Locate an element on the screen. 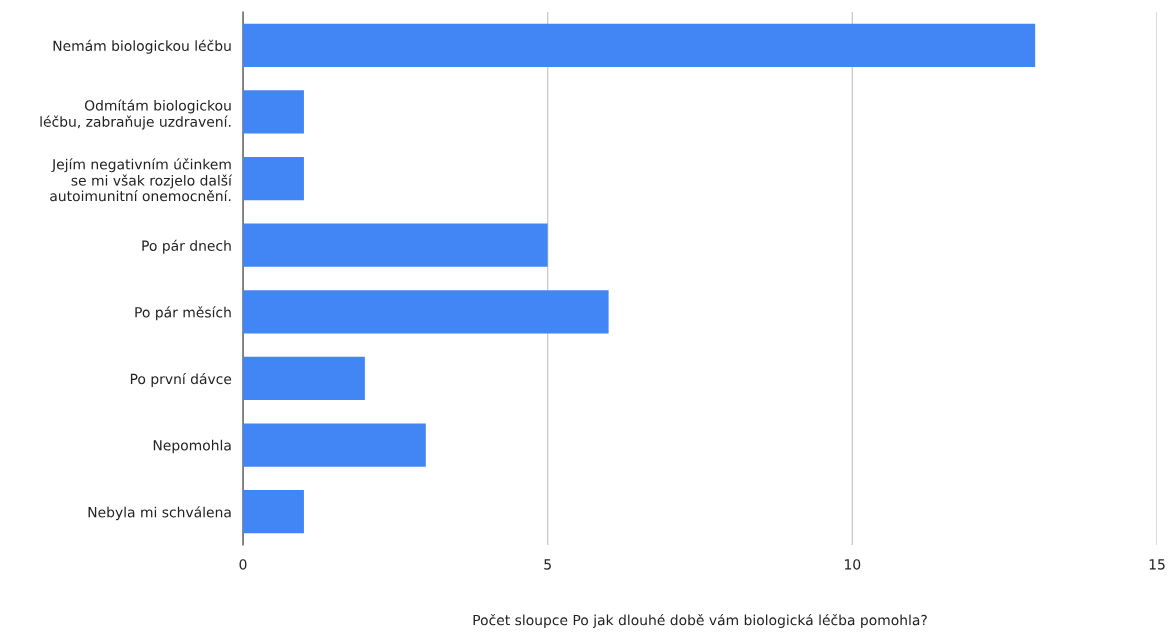 The image size is (1168, 634). x-tick-label: 0 is located at coordinates (243, 564).